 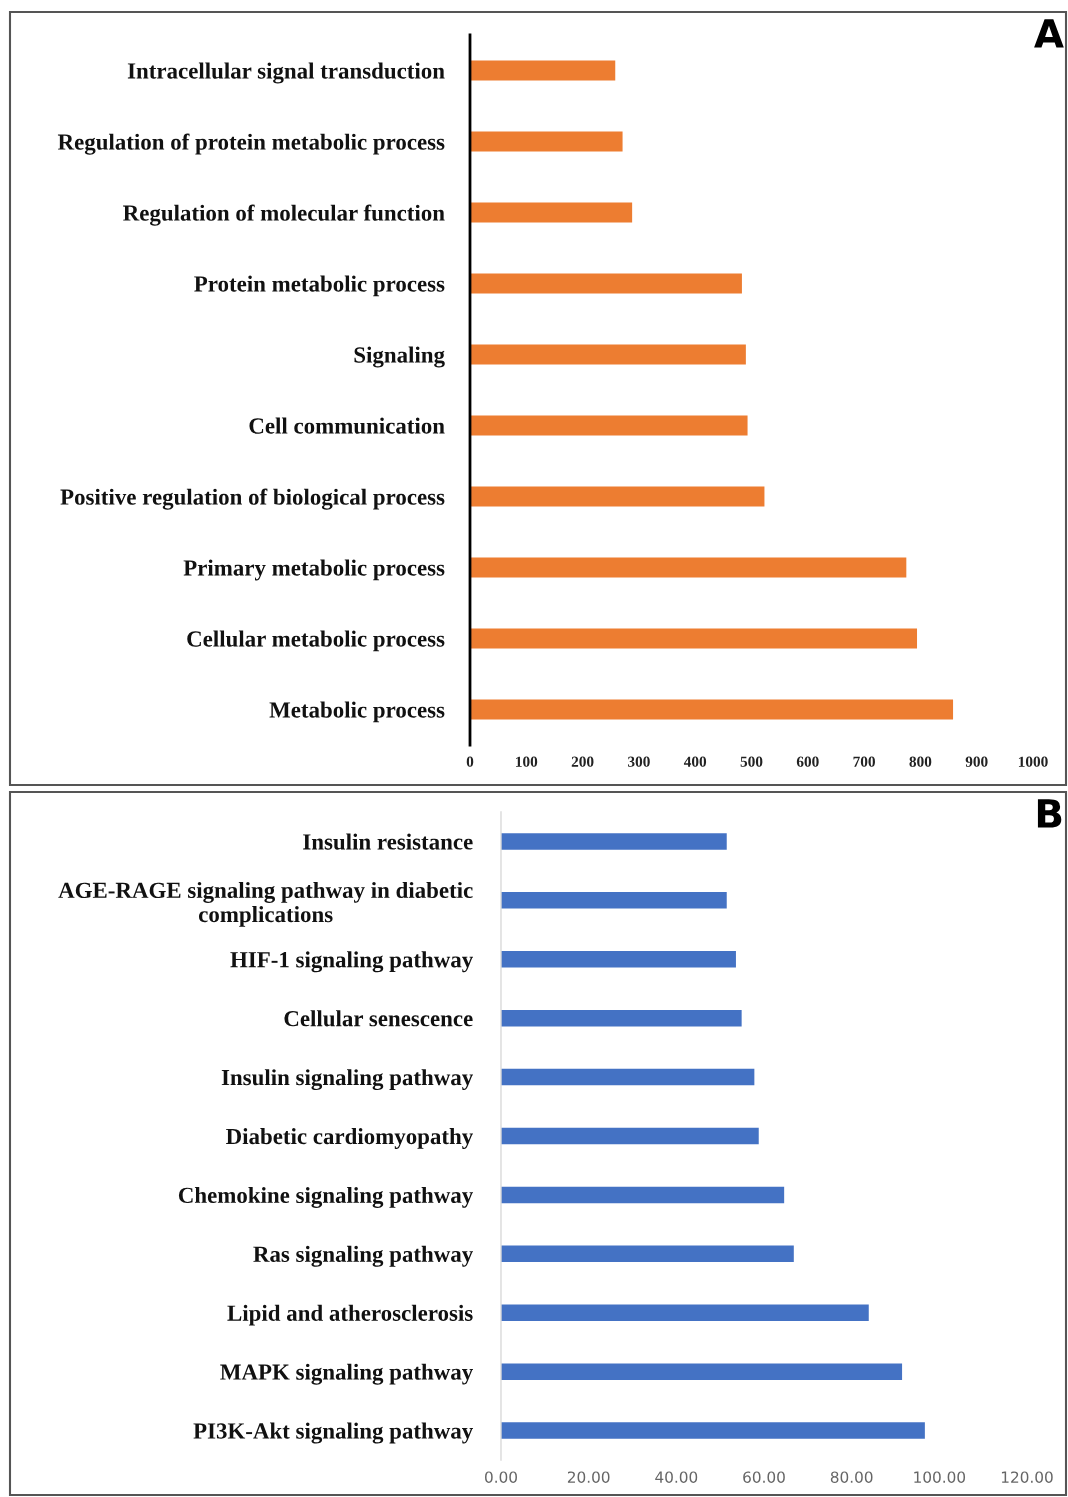 What do you see at coordinates (588, 1477) in the screenshot?
I see `x-tick-label: 20.00` at bounding box center [588, 1477].